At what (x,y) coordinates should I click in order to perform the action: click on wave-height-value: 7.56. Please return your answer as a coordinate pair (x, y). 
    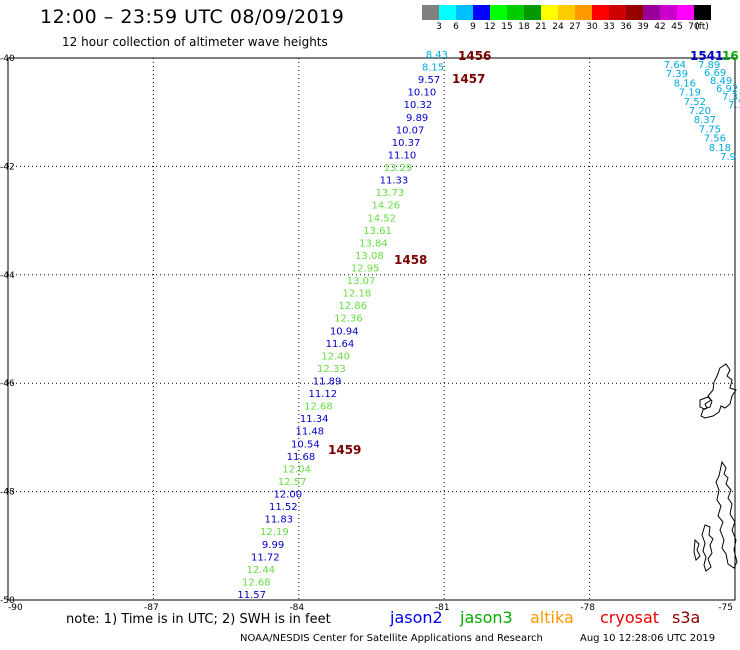
    Looking at the image, I should click on (715, 139).